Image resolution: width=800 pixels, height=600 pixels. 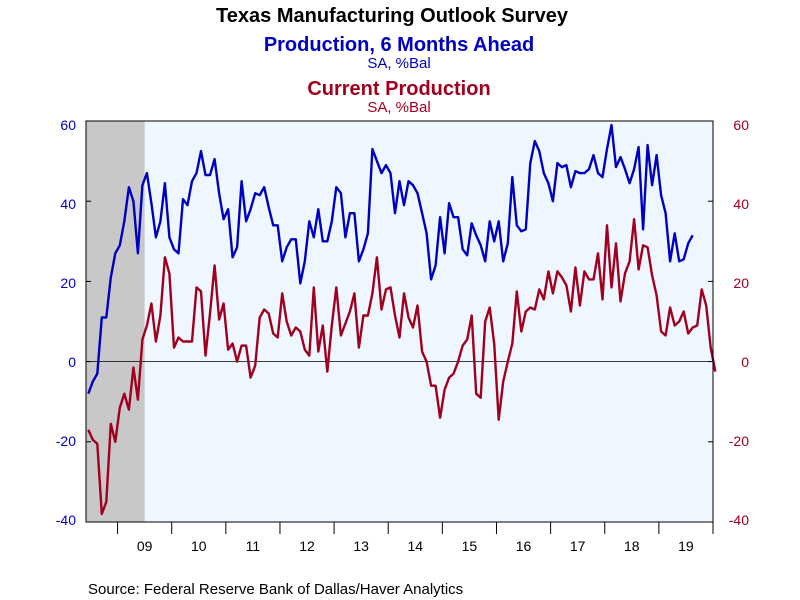 I want to click on y-left-tick: 40, so click(x=68, y=204).